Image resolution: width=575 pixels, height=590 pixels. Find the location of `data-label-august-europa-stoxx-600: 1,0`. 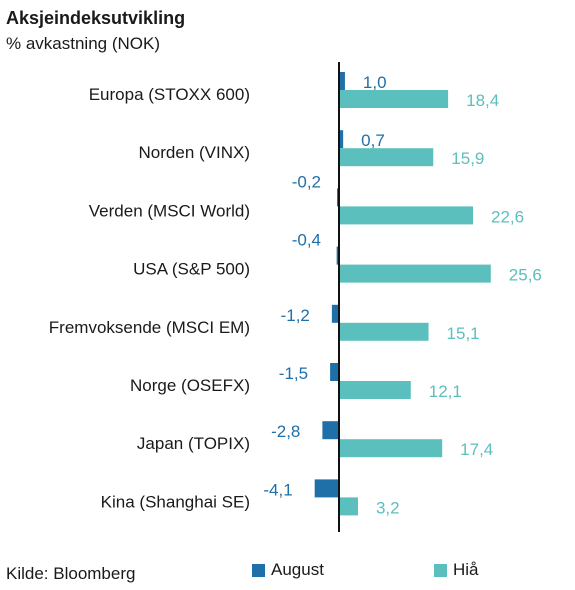

data-label-august-europa-stoxx-600: 1,0 is located at coordinates (375, 82).